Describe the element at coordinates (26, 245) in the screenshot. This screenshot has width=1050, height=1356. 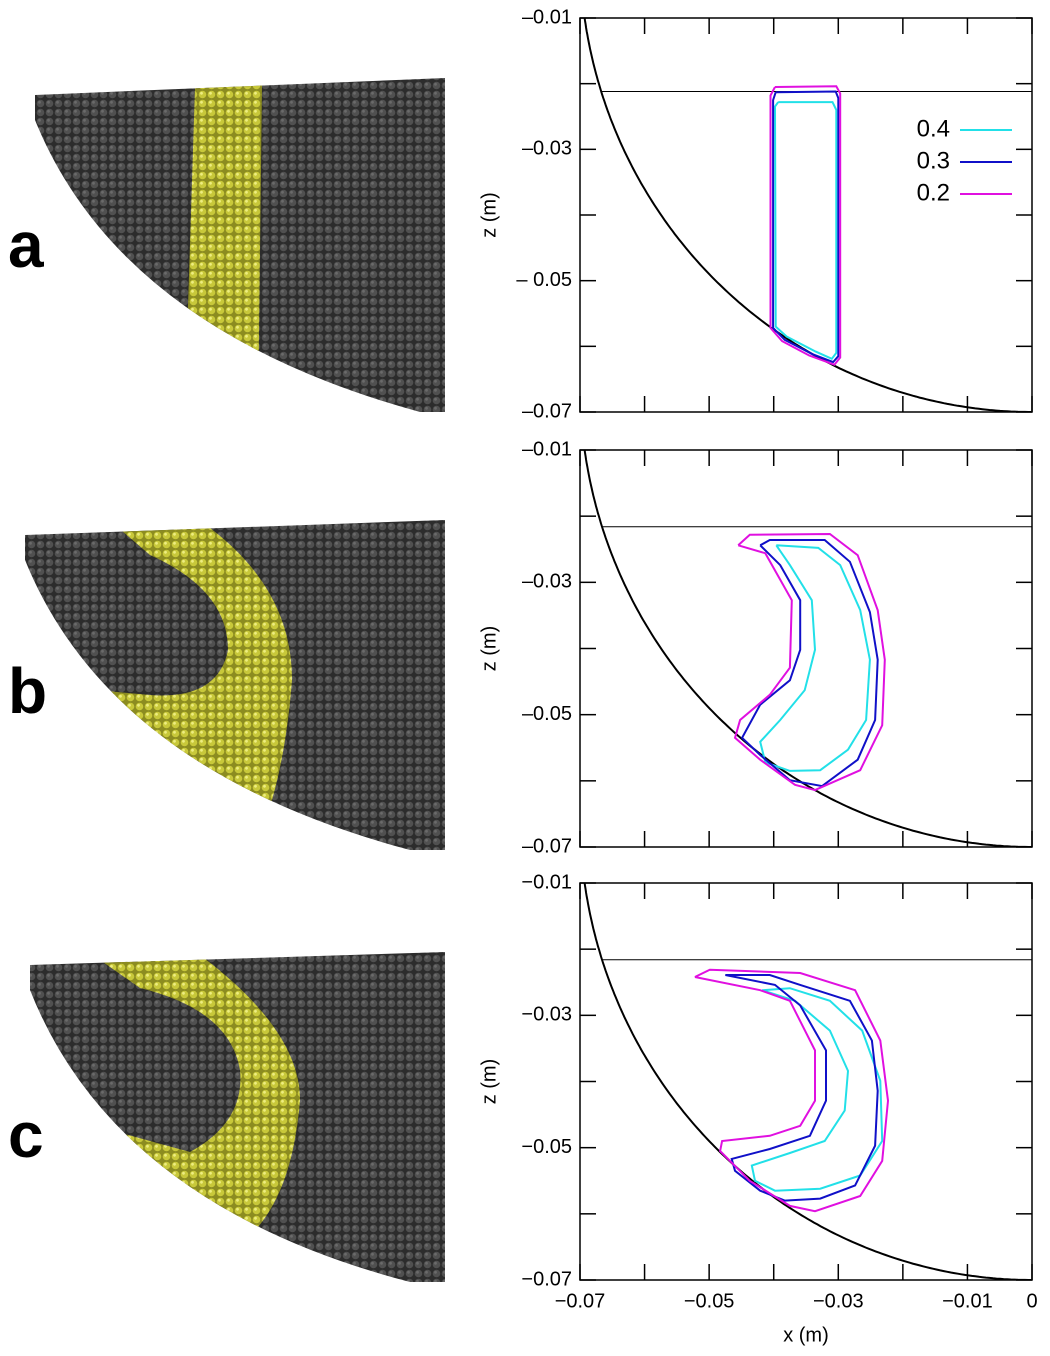
I see `panel-label: a` at that location.